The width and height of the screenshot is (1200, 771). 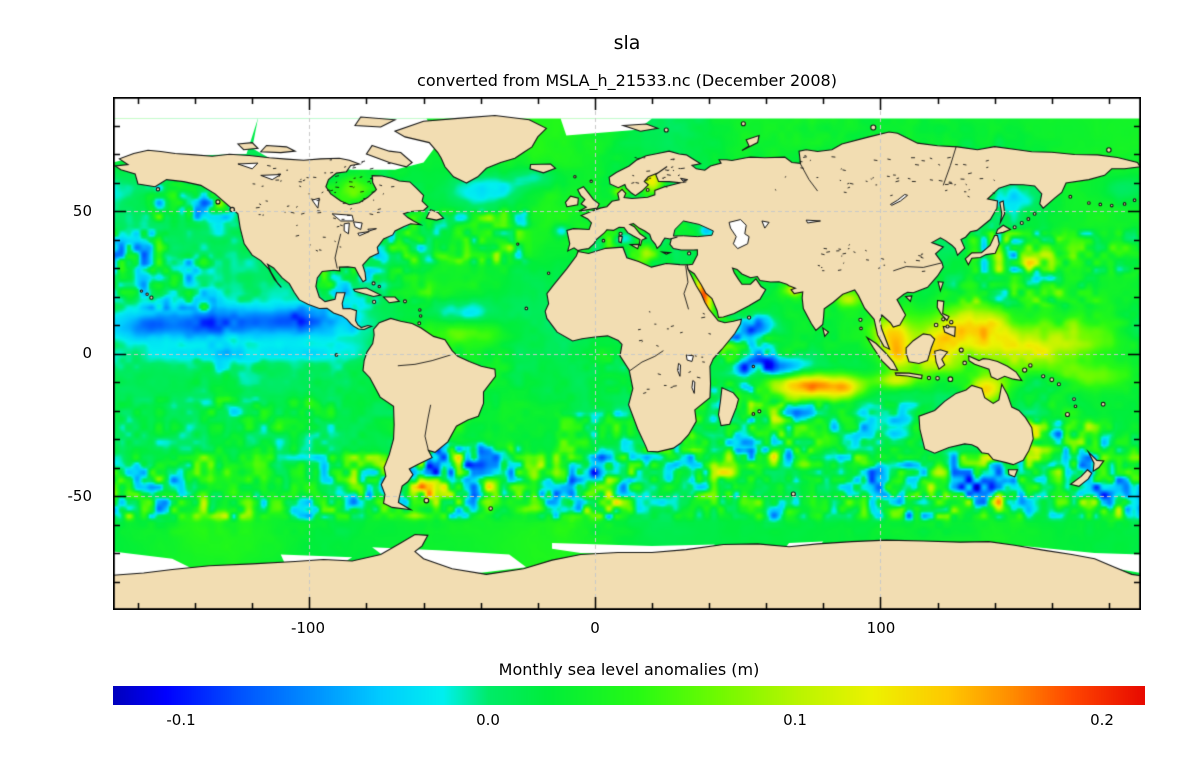 What do you see at coordinates (629, 669) in the screenshot?
I see `colorbar-title: Monthly sea level anomalies (m)` at bounding box center [629, 669].